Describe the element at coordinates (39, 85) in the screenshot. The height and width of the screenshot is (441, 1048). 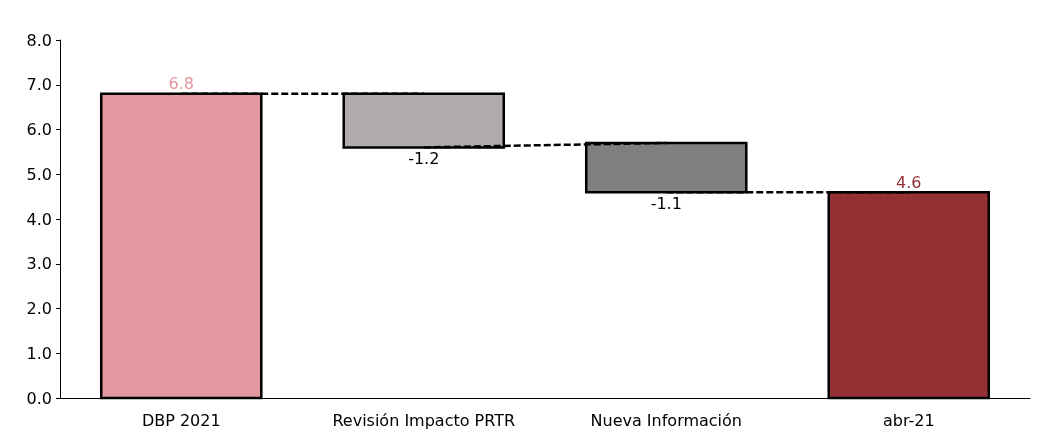
I see `y-tick-label: 7.0` at that location.